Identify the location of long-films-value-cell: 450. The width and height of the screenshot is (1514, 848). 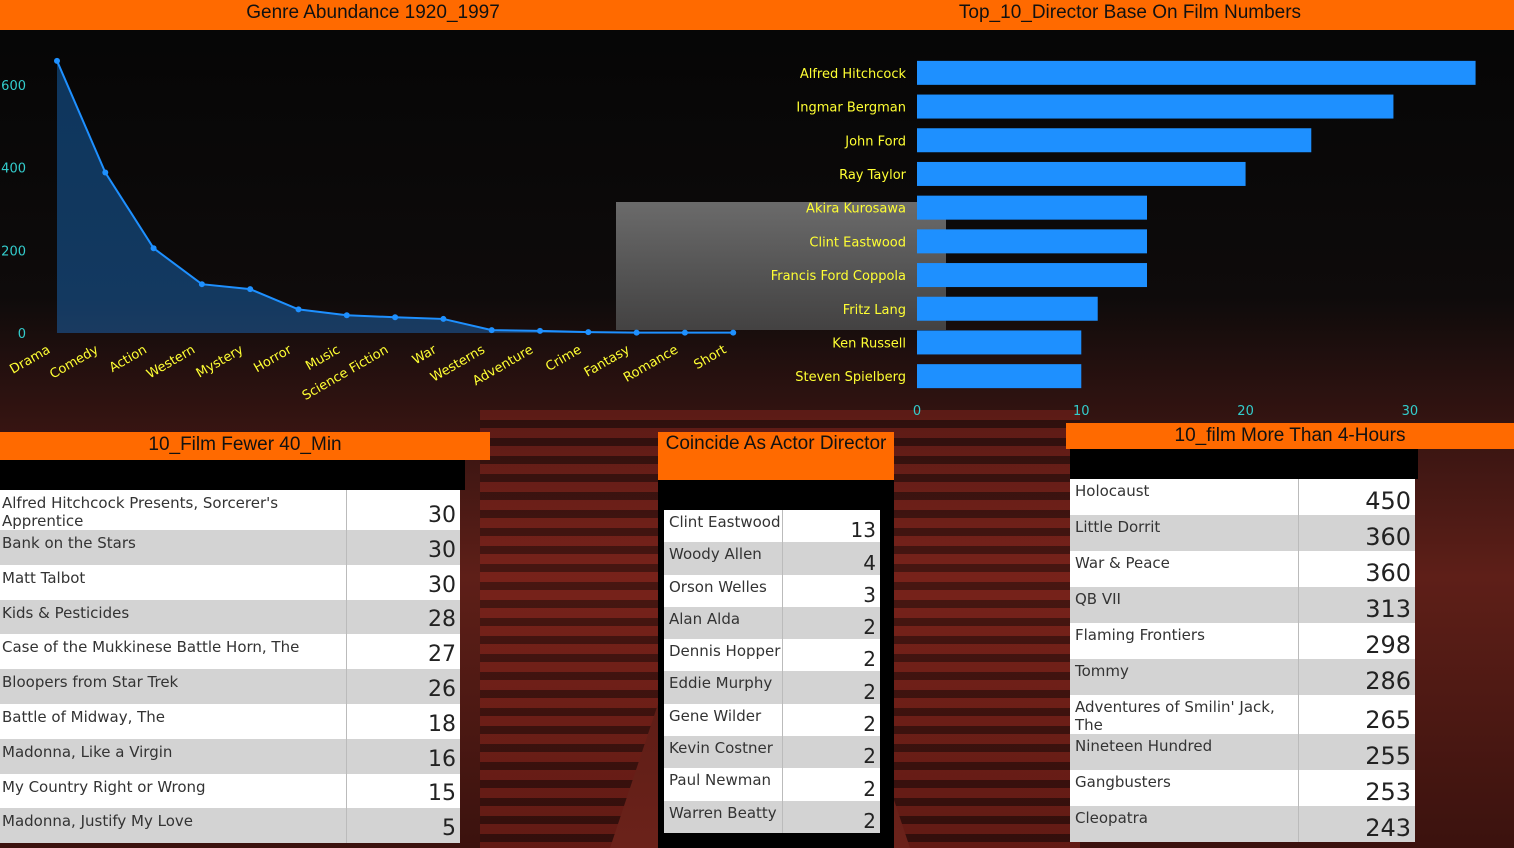
(1356, 497).